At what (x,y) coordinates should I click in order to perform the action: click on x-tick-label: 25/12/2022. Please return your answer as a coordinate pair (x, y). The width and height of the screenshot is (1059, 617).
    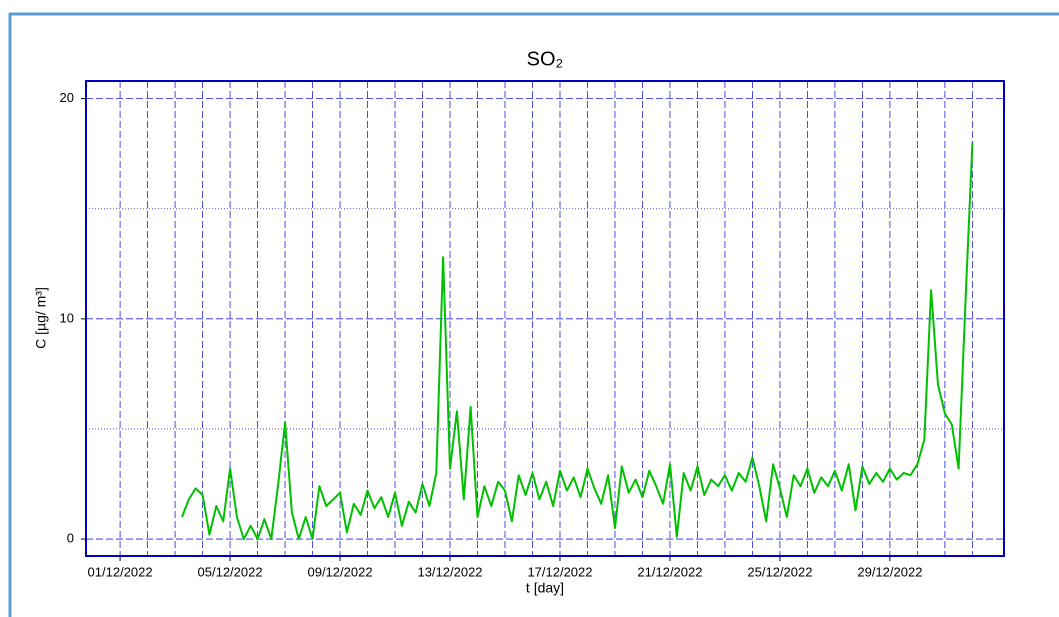
    Looking at the image, I should click on (779, 571).